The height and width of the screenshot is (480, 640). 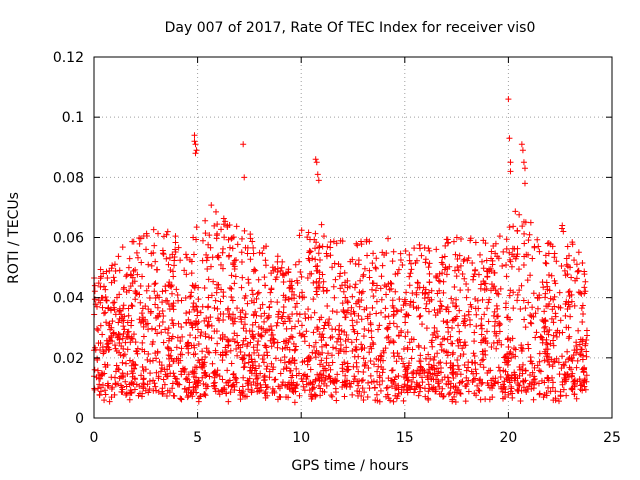 What do you see at coordinates (508, 438) in the screenshot?
I see `x-tick-label: 20` at bounding box center [508, 438].